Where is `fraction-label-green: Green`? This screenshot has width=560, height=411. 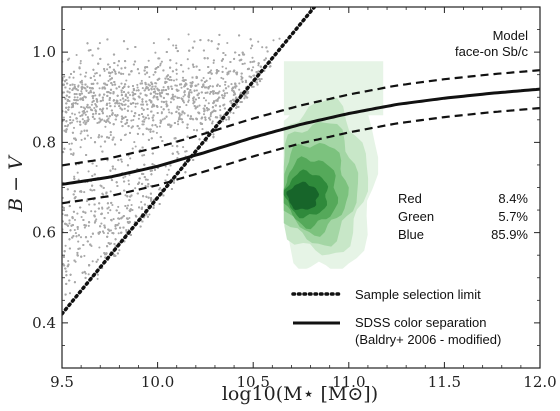
fraction-label-green: Green is located at coordinates (416, 216).